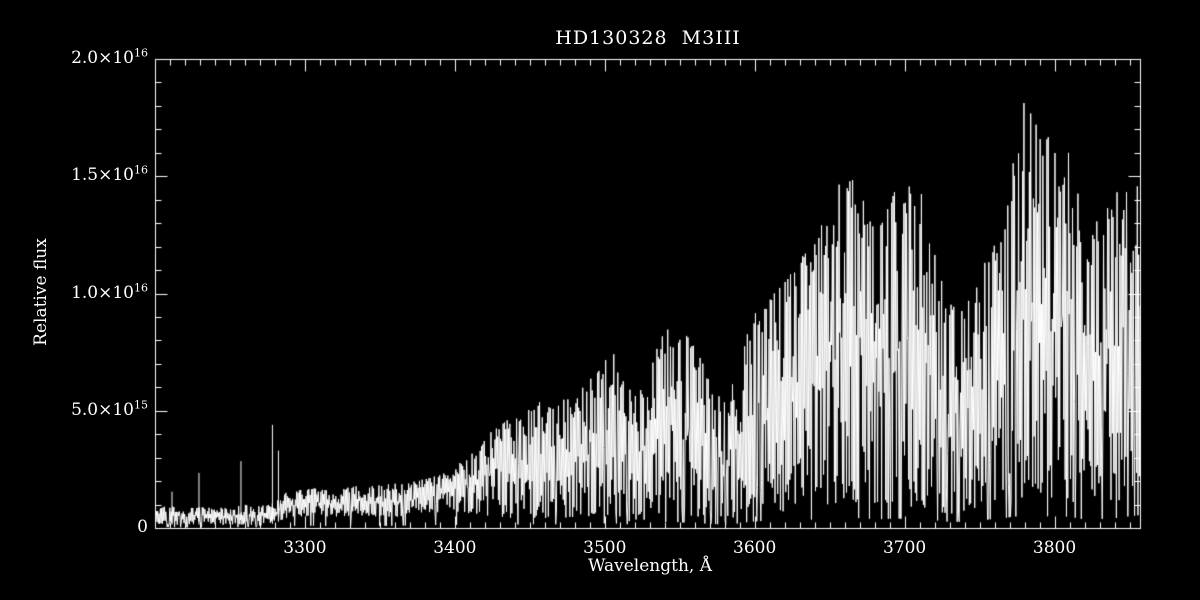 The height and width of the screenshot is (600, 1200). Describe the element at coordinates (305, 548) in the screenshot. I see `x-tick-label-3300: 3300` at that location.